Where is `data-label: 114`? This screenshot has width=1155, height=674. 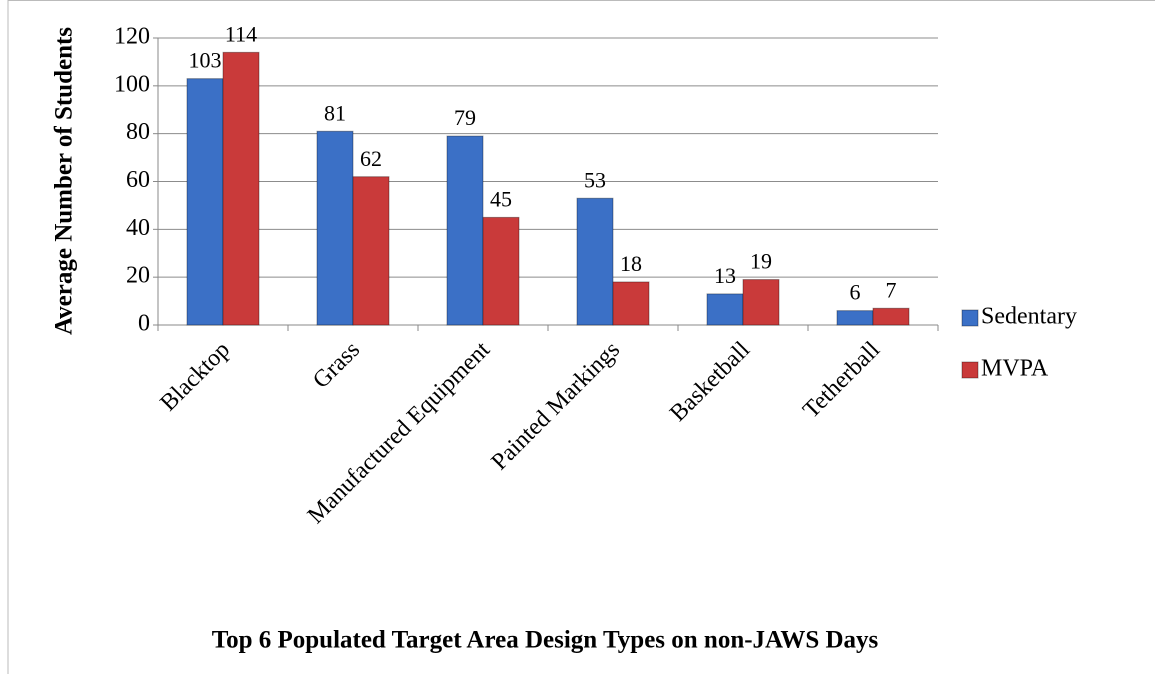
data-label: 114 is located at coordinates (241, 33).